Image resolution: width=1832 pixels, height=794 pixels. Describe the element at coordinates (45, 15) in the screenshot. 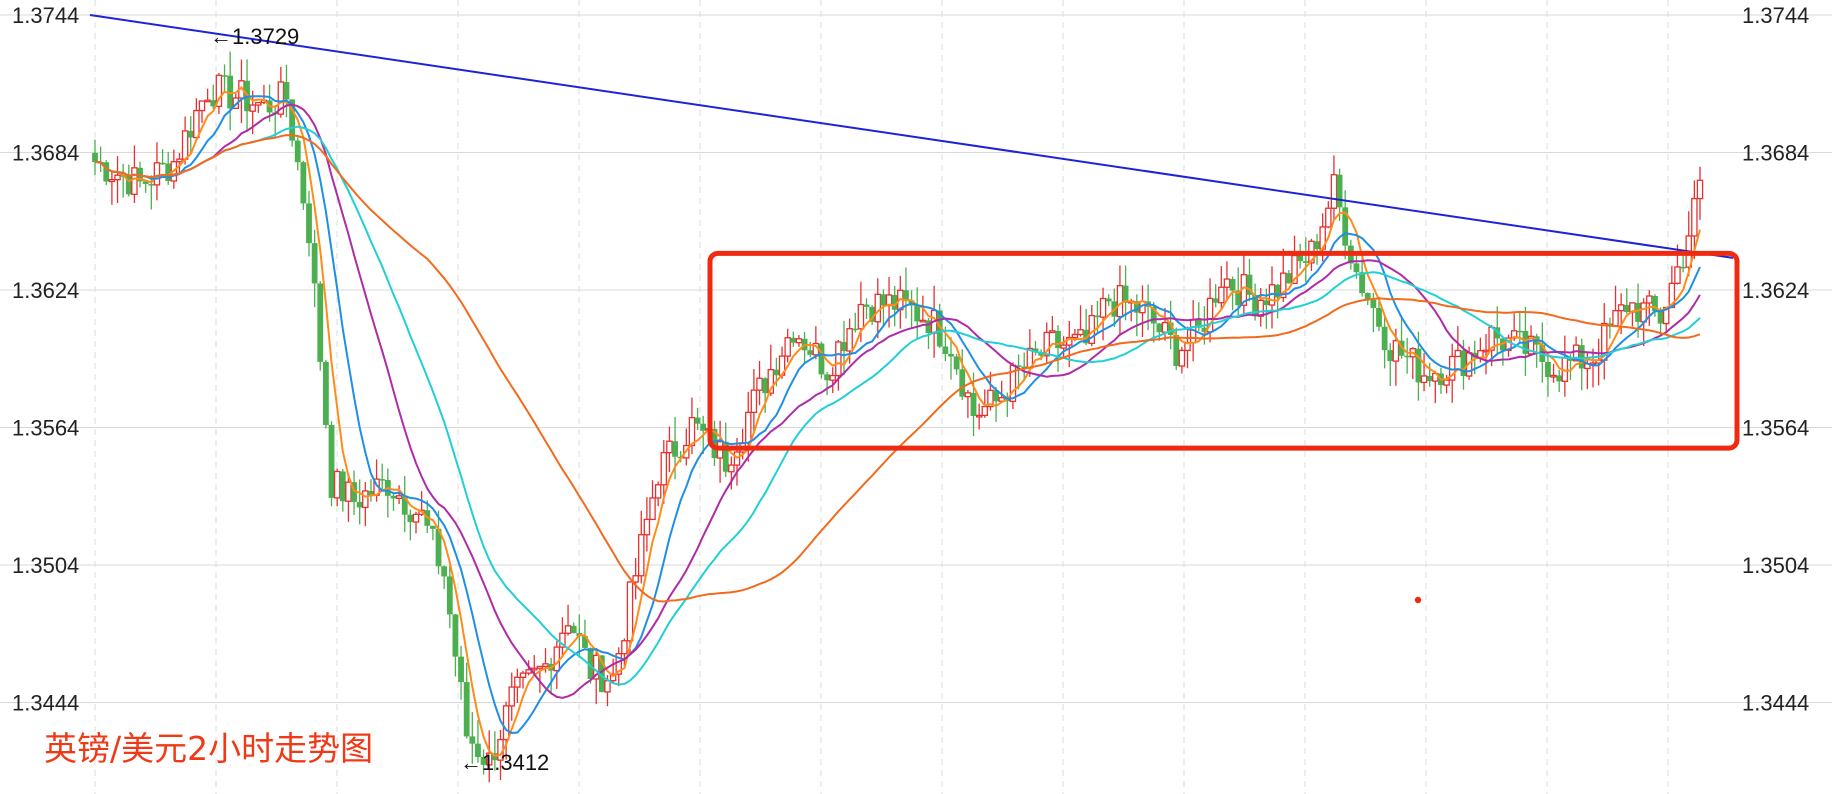

I see `y-tick-label-left: 1.3744` at that location.